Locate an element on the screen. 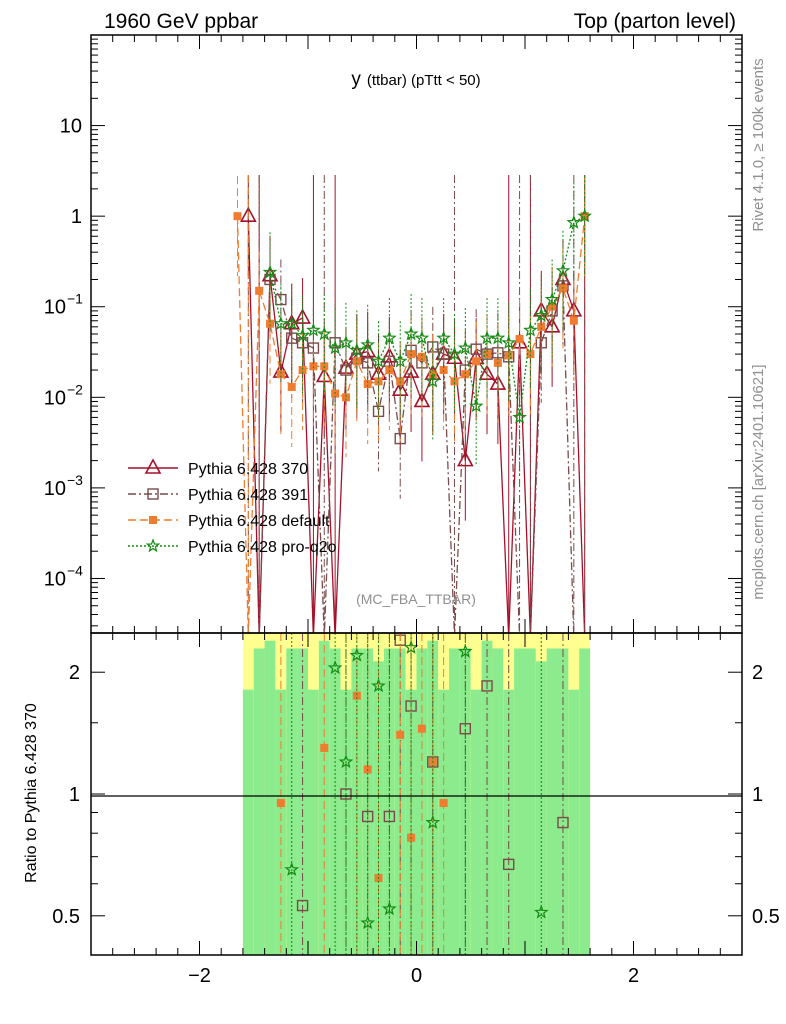 This screenshot has width=786, height=1024. legend-label: Pythia 6.428 370 is located at coordinates (248, 469).